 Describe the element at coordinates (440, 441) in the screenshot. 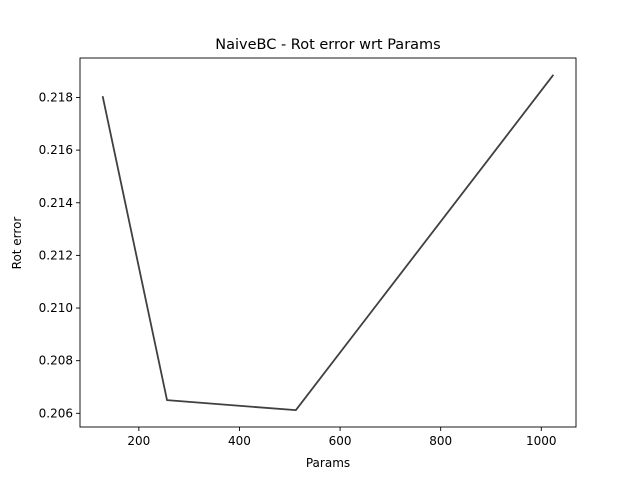

I see `x-tick-label: 800` at that location.